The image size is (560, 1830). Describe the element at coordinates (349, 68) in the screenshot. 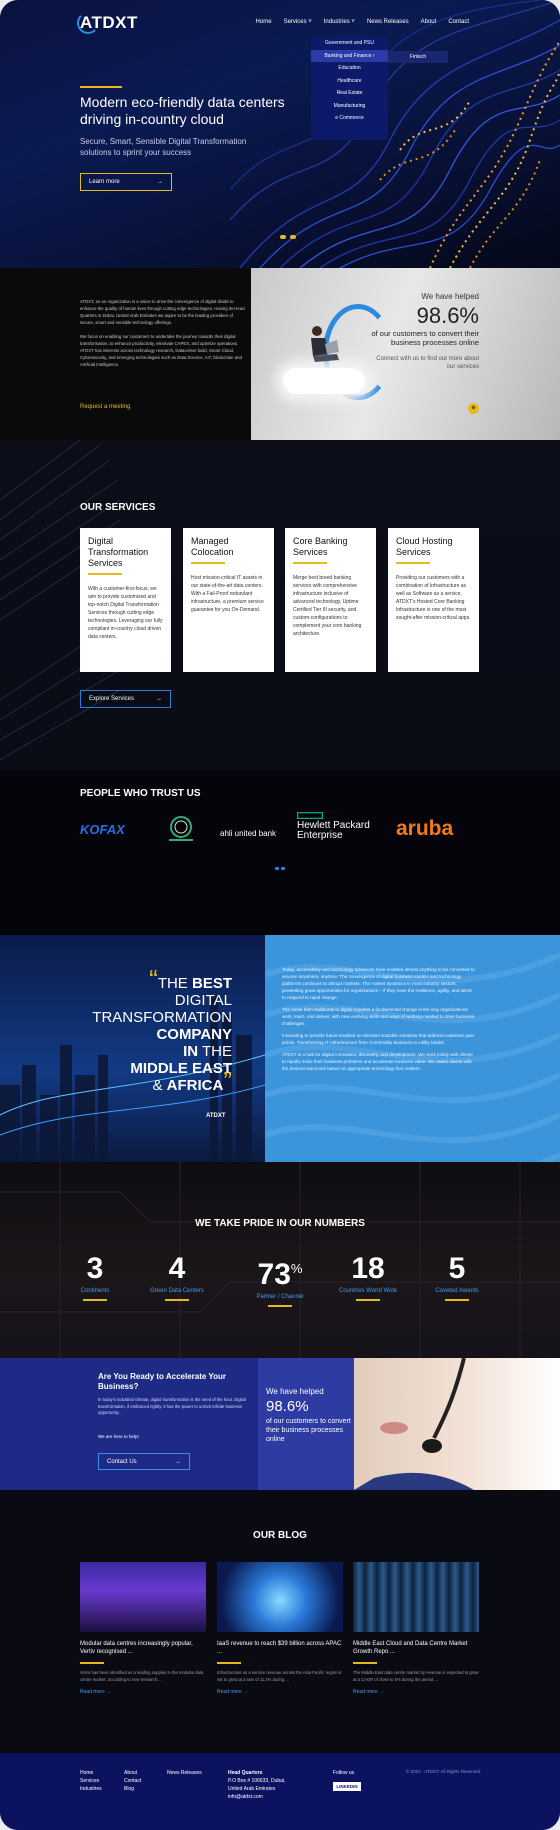

I see `dropdown-item: Education` at that location.